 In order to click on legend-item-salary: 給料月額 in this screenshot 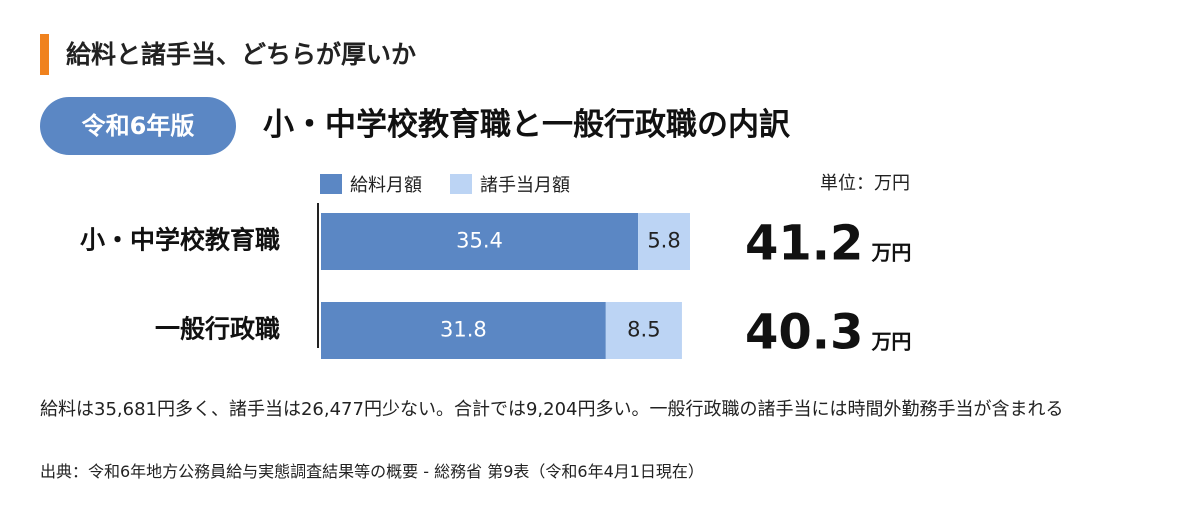, I will do `click(371, 184)`.